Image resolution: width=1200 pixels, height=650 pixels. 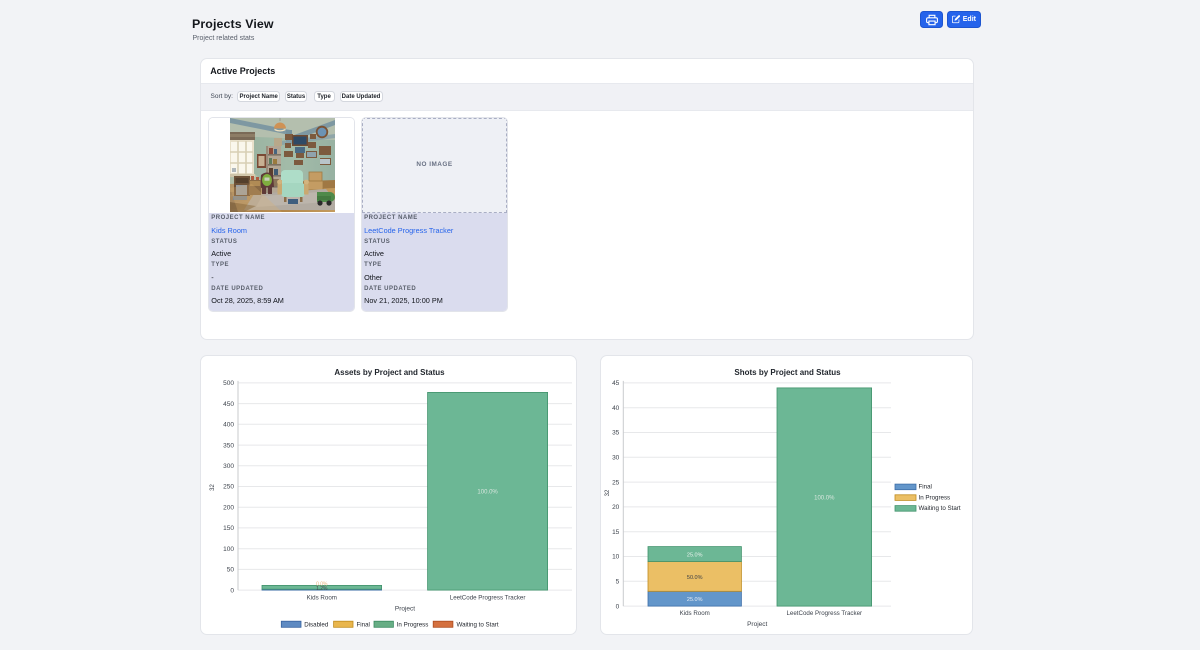 I want to click on svg-text: 350, so click(x=228, y=445).